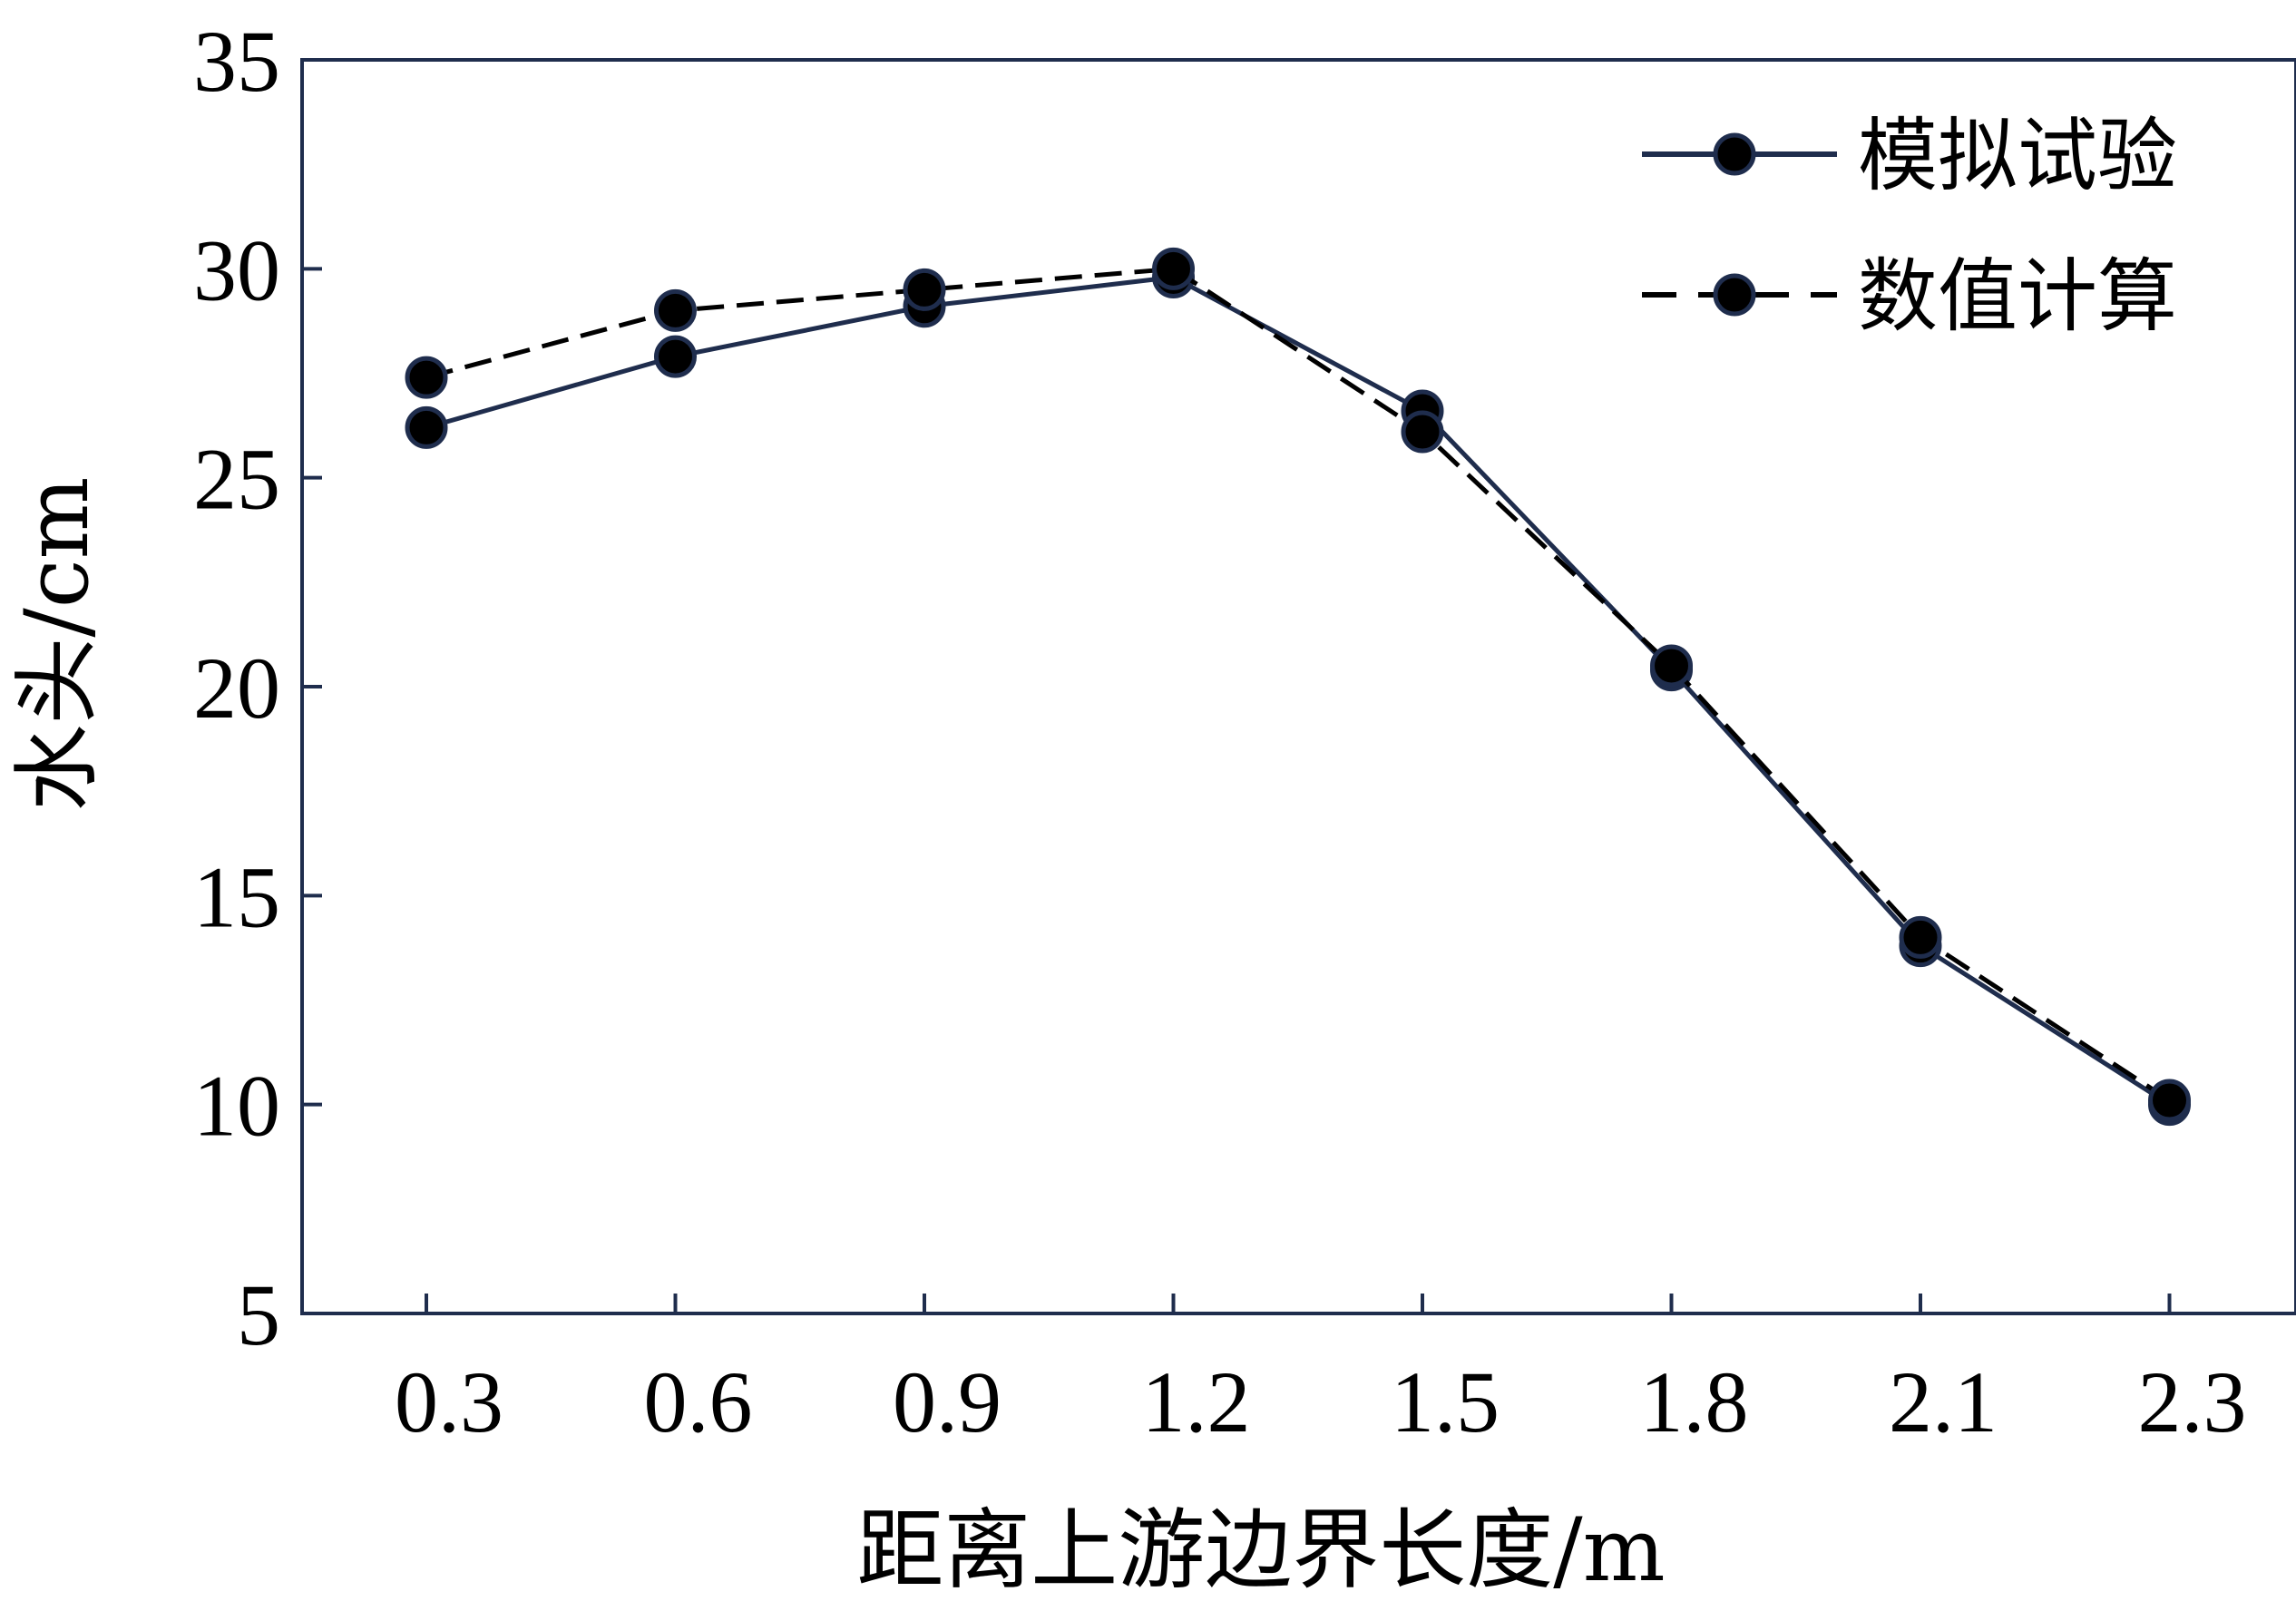 The height and width of the screenshot is (1611, 2296). Describe the element at coordinates (2018, 296) in the screenshot. I see `legend-label: 数值计算` at that location.